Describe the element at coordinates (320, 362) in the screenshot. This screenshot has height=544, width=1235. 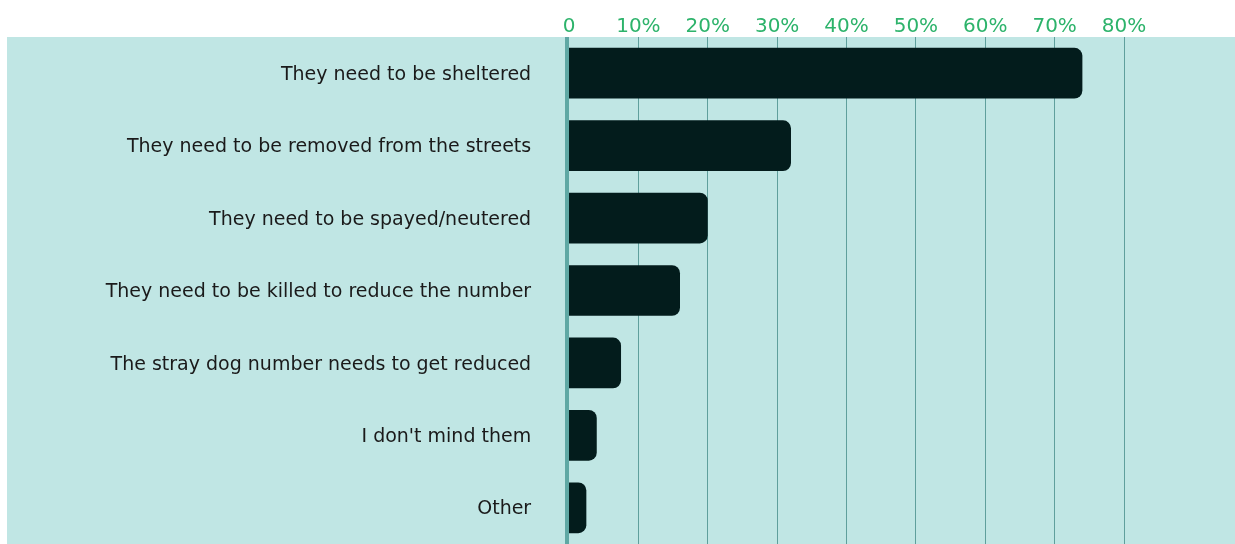
I see `y-tick-label: The stray dog number needs to get reduced` at that location.